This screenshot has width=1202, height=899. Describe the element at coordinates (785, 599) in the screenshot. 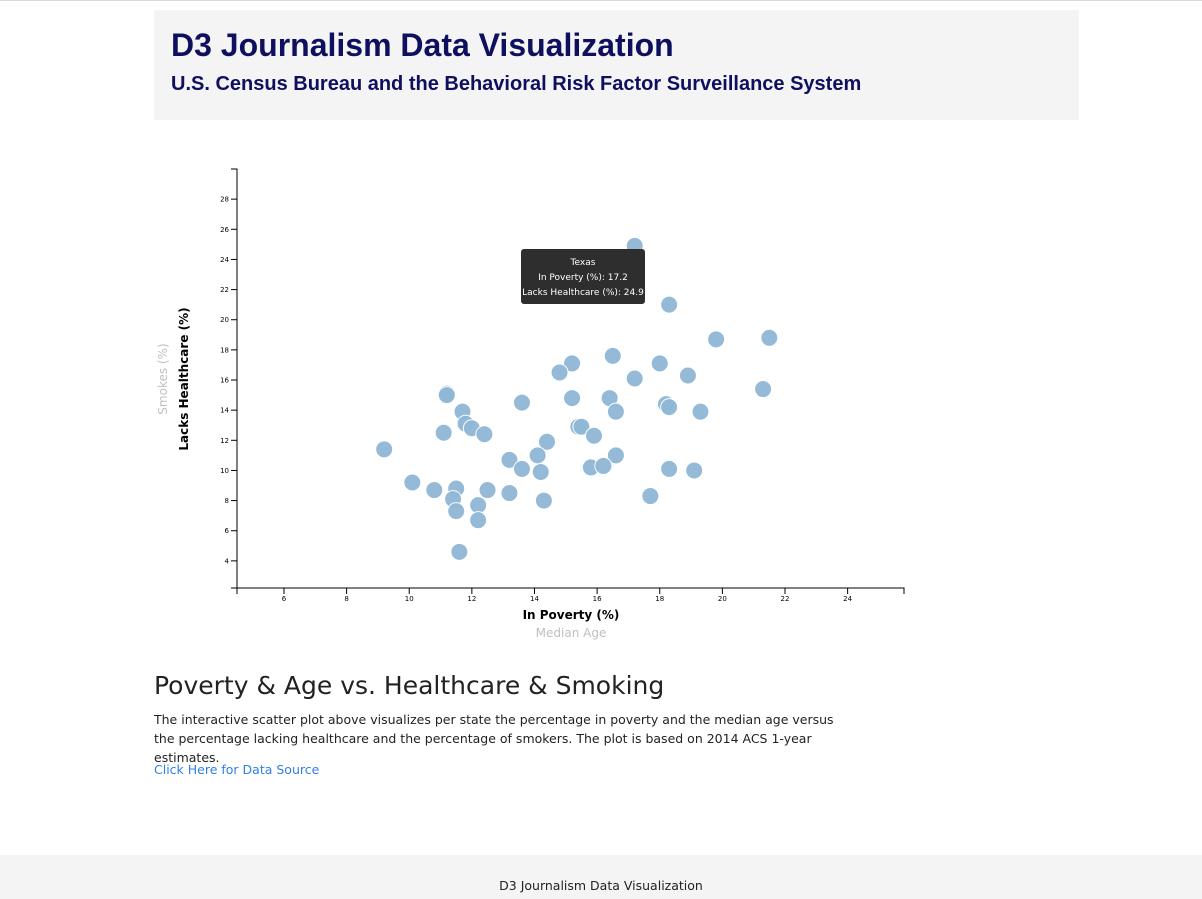

I see `x-tick-label: 22` at that location.